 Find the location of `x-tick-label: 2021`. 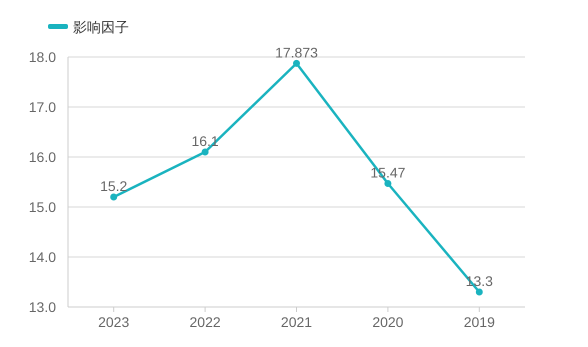

x-tick-label: 2021 is located at coordinates (296, 322).